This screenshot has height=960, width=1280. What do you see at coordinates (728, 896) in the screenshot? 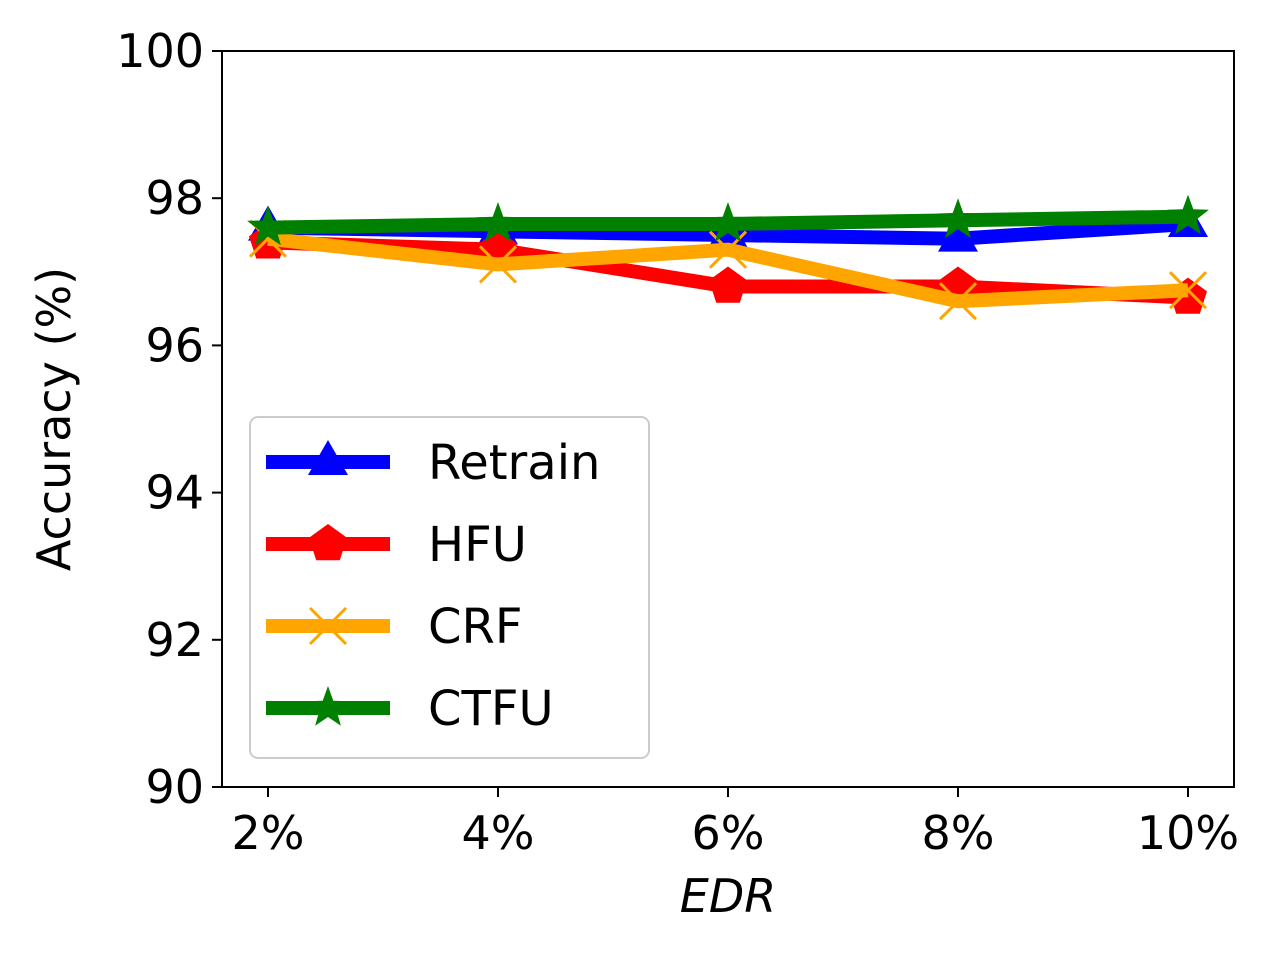
I see `x-axis-title: EDR` at bounding box center [728, 896].